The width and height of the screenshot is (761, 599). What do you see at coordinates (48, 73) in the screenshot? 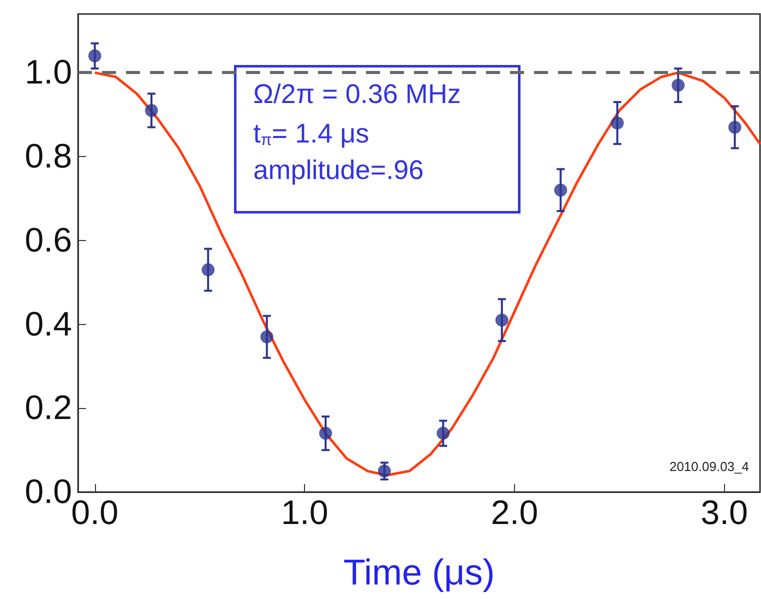
I see `y-tick-label: 1.0` at bounding box center [48, 73].